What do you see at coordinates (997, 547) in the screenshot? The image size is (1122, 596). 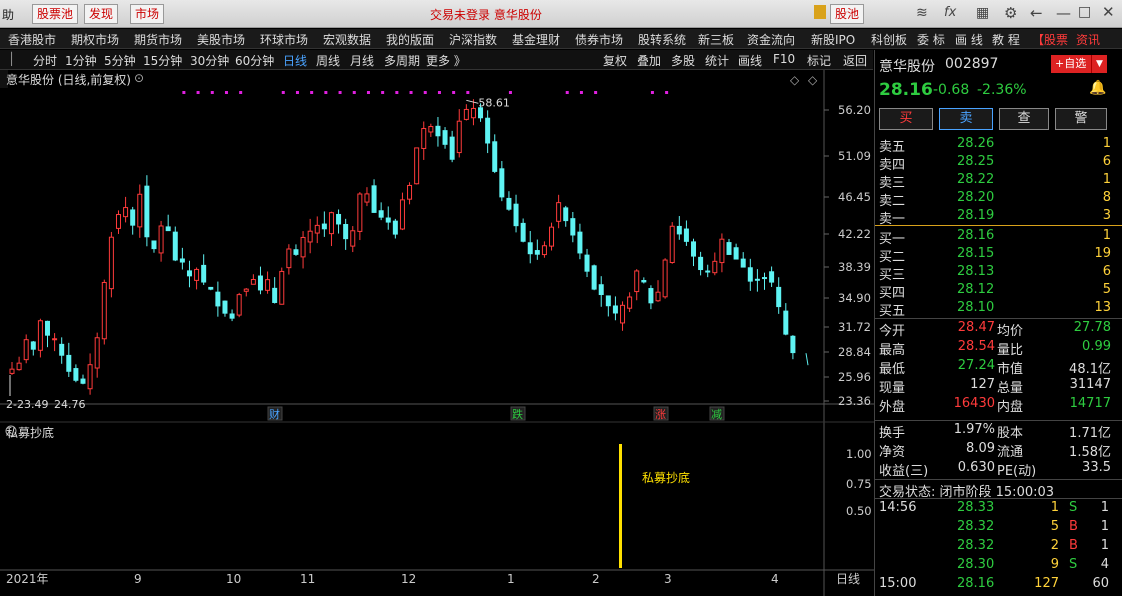 I see `tick-row: 28.32 2 B 1` at bounding box center [997, 547].